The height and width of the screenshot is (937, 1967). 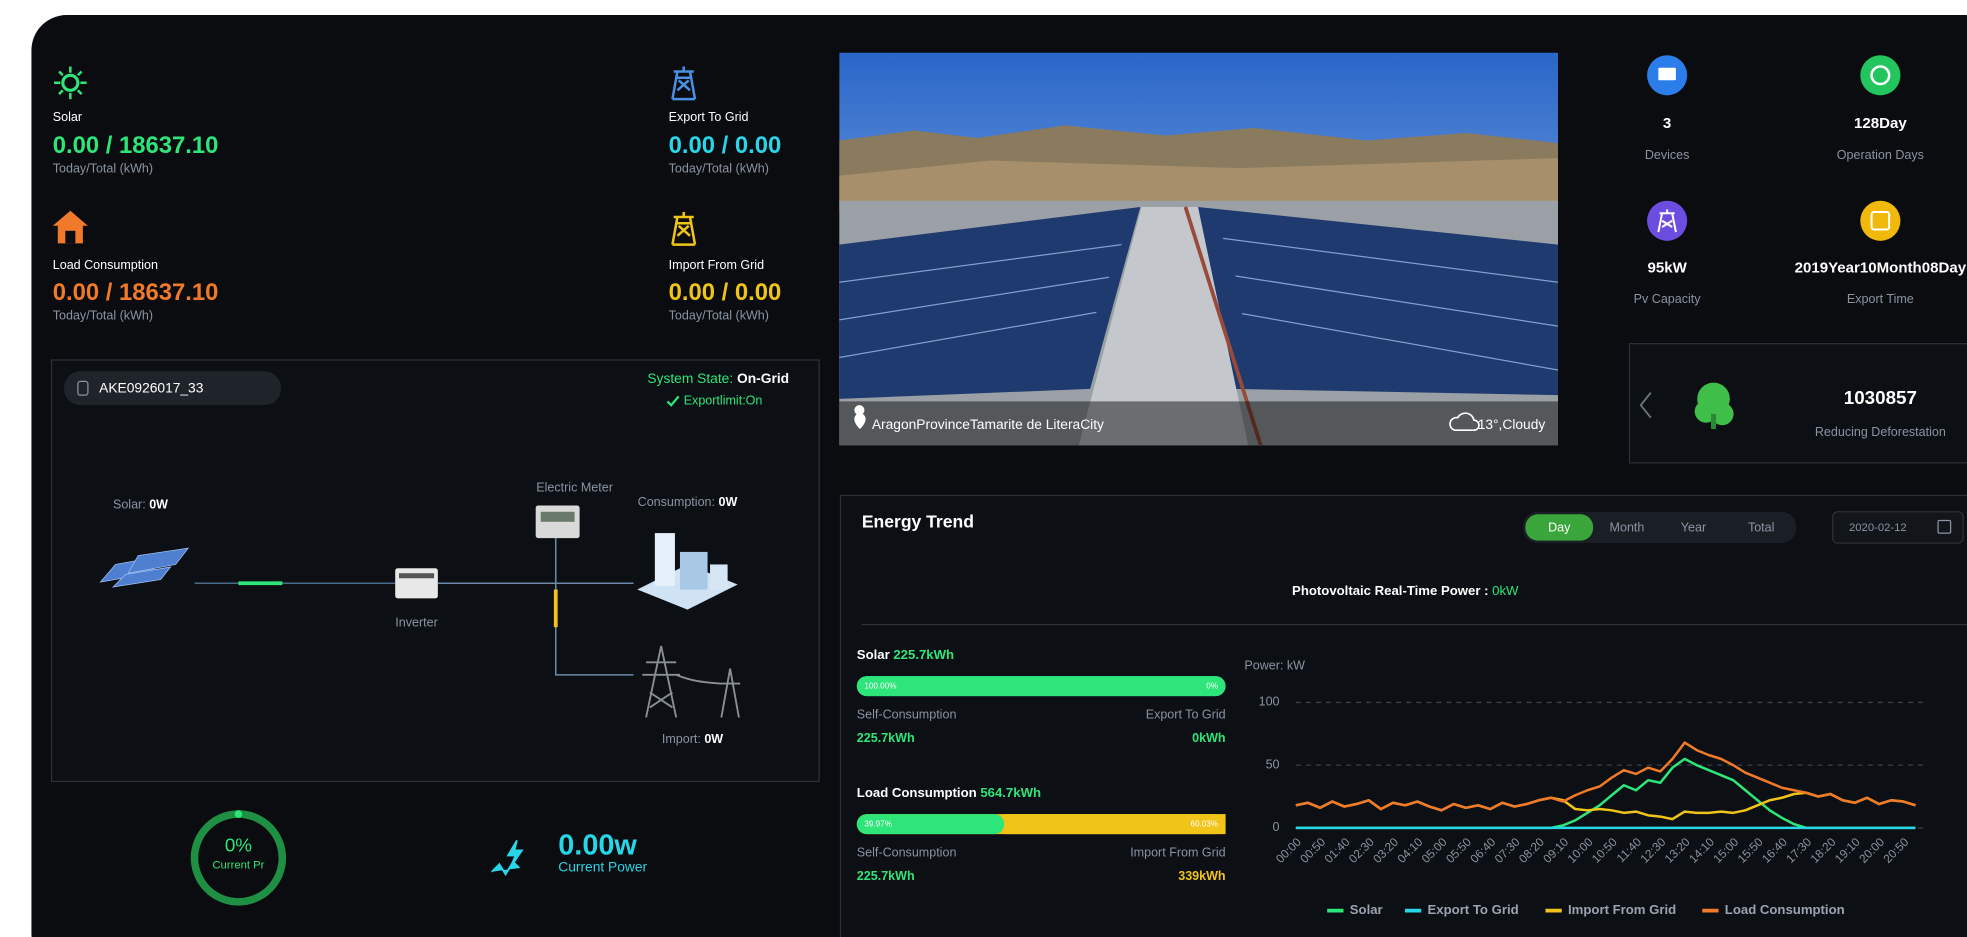 What do you see at coordinates (129, 505) in the screenshot?
I see `solar-power-label: Solar:` at bounding box center [129, 505].